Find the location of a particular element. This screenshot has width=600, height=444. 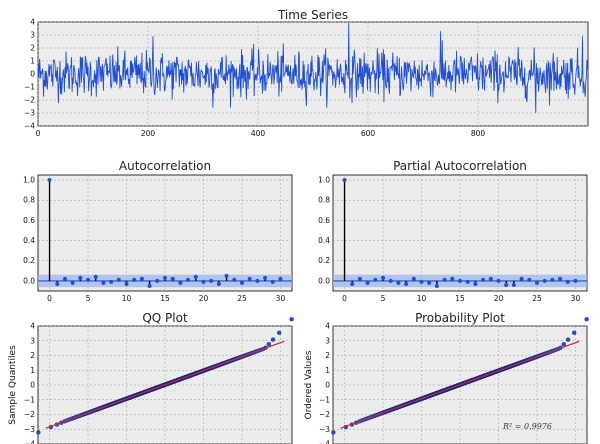

qq-plot-content: −4 −3 −2 −1 0 1 2 3 4 is located at coordinates (159, 380).